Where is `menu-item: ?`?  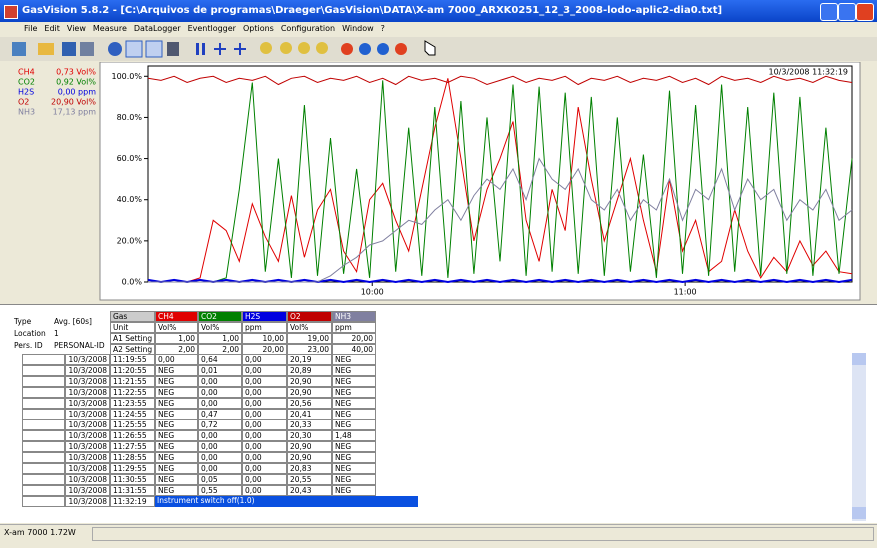 menu-item: ? is located at coordinates (382, 28).